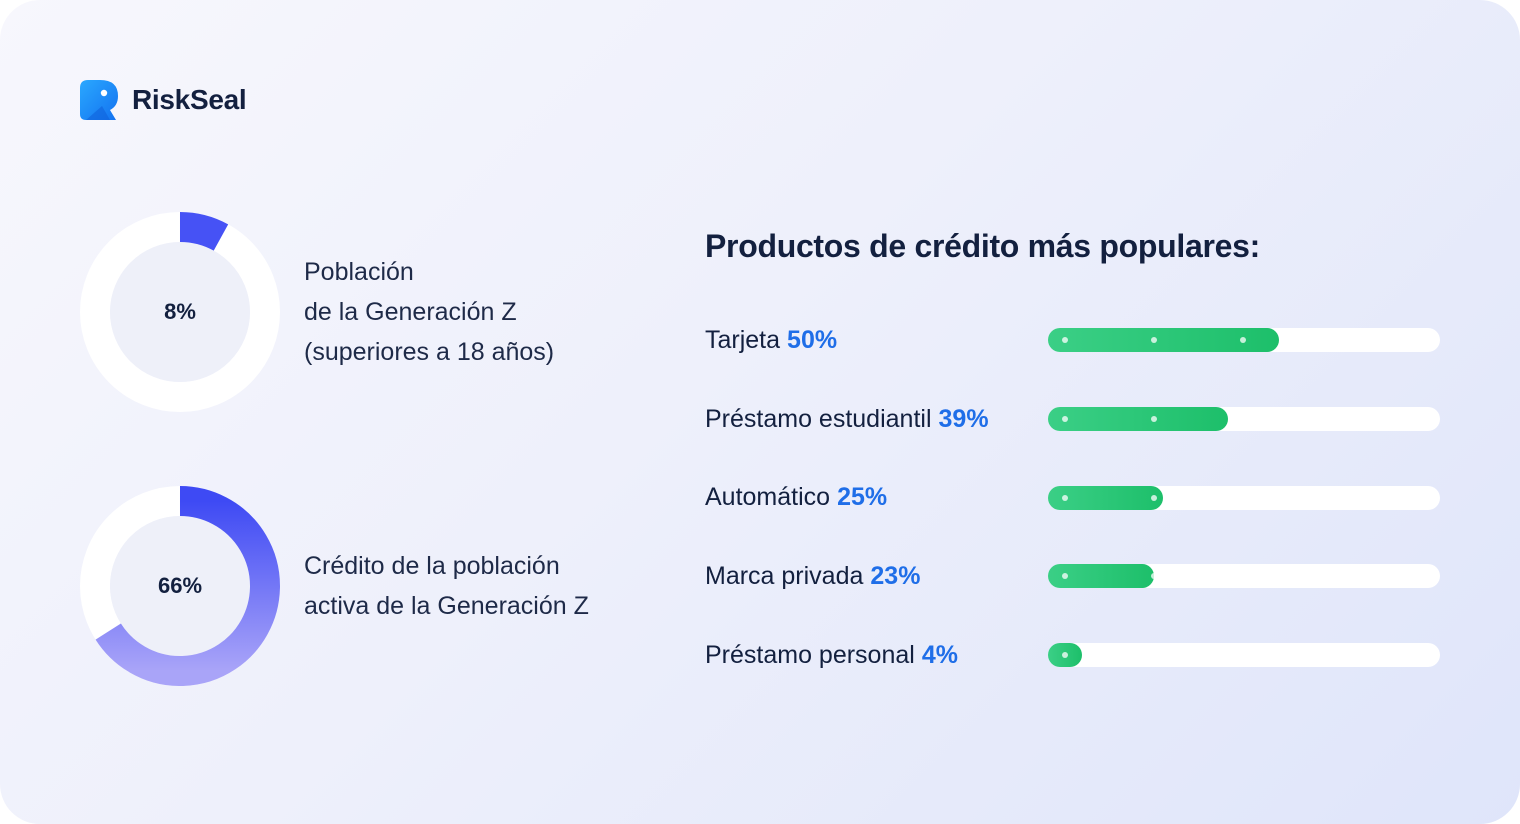 Image resolution: width=1520 pixels, height=824 pixels. What do you see at coordinates (1106, 498) in the screenshot?
I see `bar-fill-automatico` at bounding box center [1106, 498].